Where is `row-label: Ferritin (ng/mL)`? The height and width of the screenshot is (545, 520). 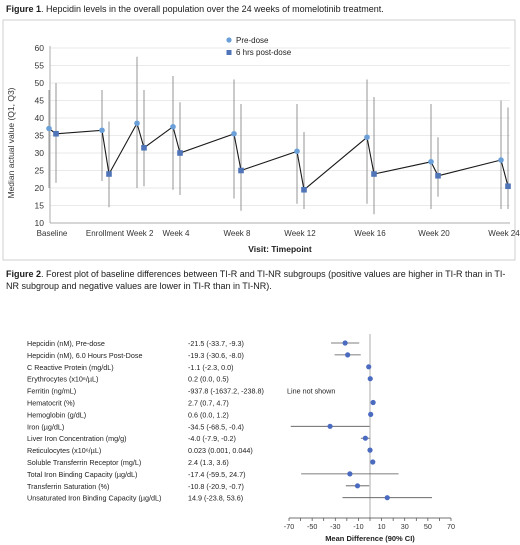 row-label: Ferritin (ng/mL) is located at coordinates (51, 391).